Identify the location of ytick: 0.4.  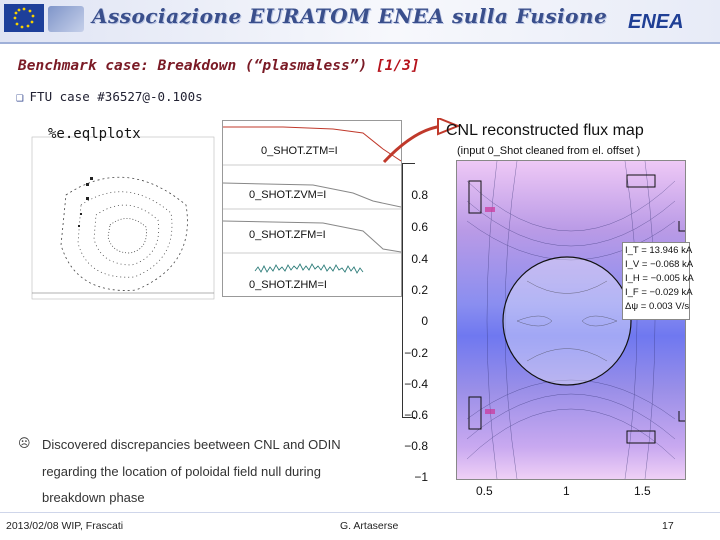
(419, 259).